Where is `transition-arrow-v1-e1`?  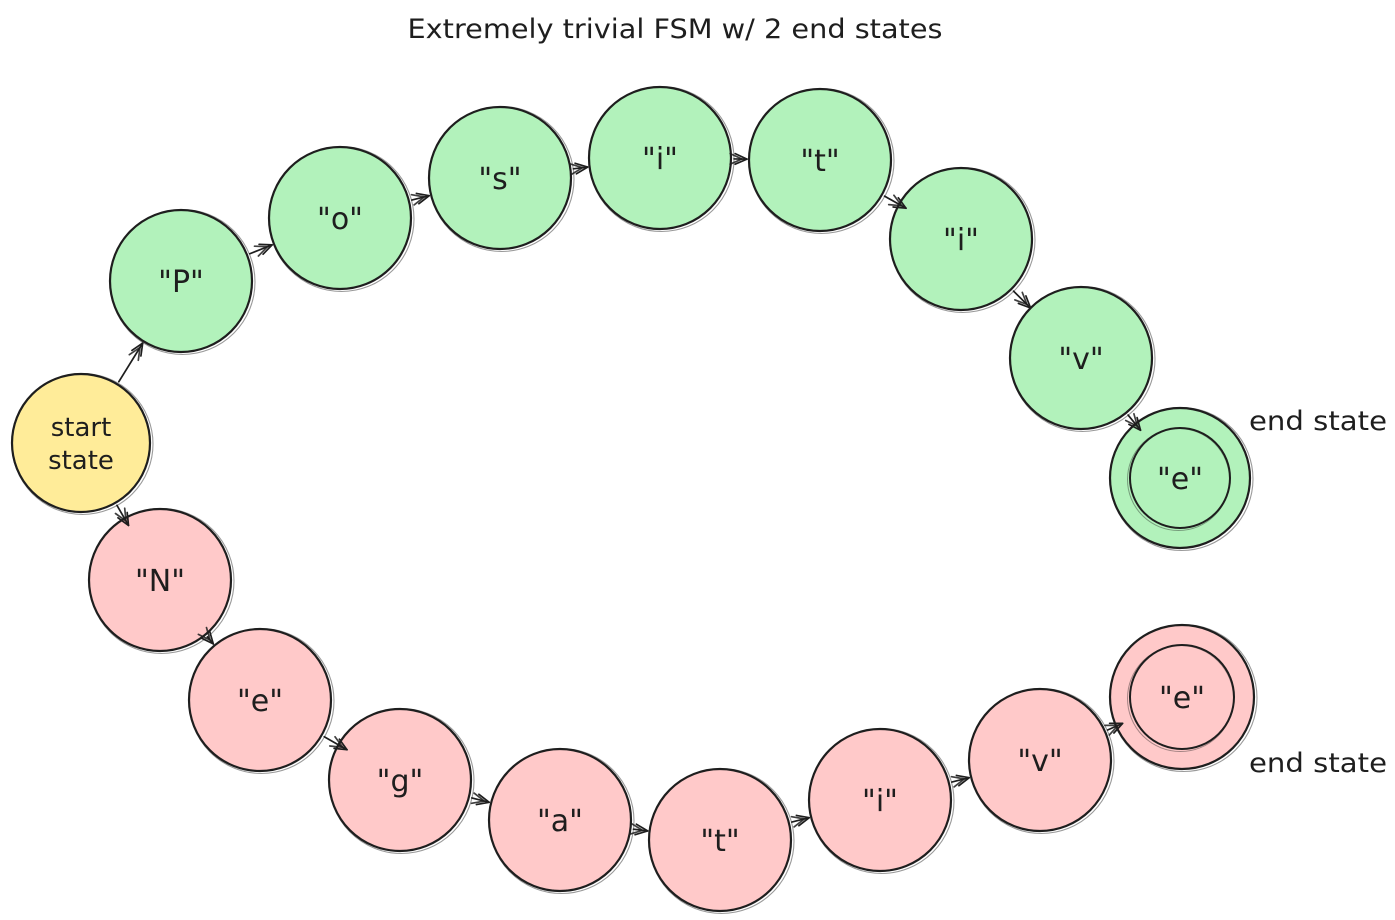 transition-arrow-v1-e1 is located at coordinates (1133, 422).